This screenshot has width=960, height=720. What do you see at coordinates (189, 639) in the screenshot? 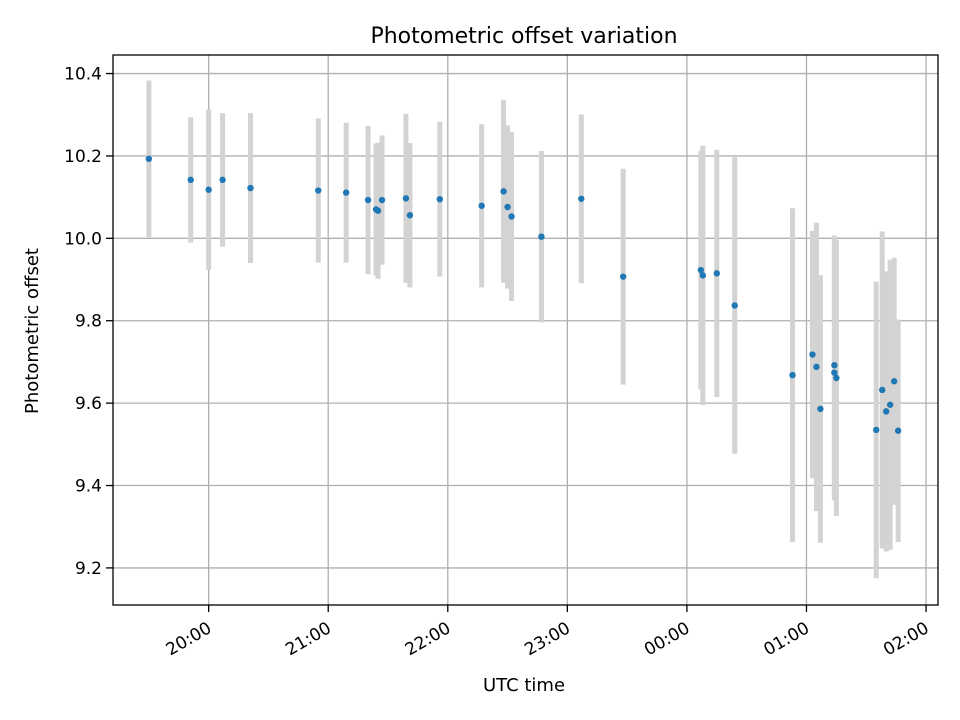
I see `x-tick-label: 20:00` at bounding box center [189, 639].